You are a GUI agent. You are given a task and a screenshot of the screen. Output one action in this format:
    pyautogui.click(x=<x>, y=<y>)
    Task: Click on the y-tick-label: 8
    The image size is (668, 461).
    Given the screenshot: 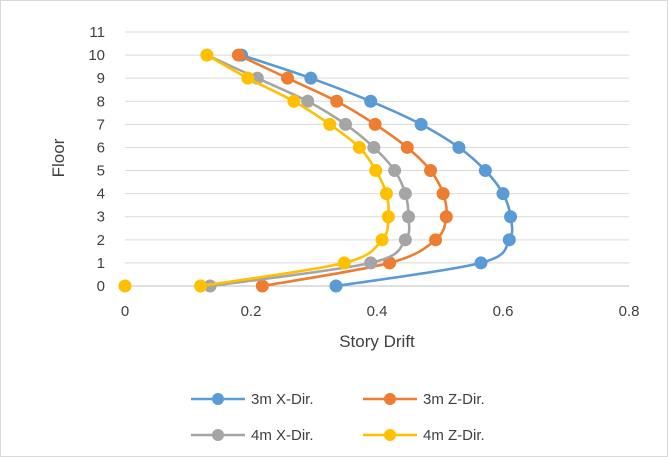 What is the action you would take?
    pyautogui.click(x=101, y=101)
    